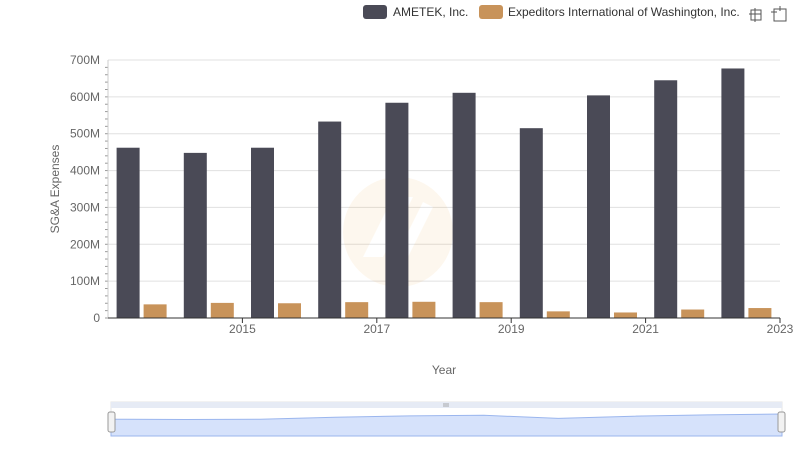 The height and width of the screenshot is (461, 800). What do you see at coordinates (397, 210) in the screenshot?
I see `bar-ametek-2018` at bounding box center [397, 210].